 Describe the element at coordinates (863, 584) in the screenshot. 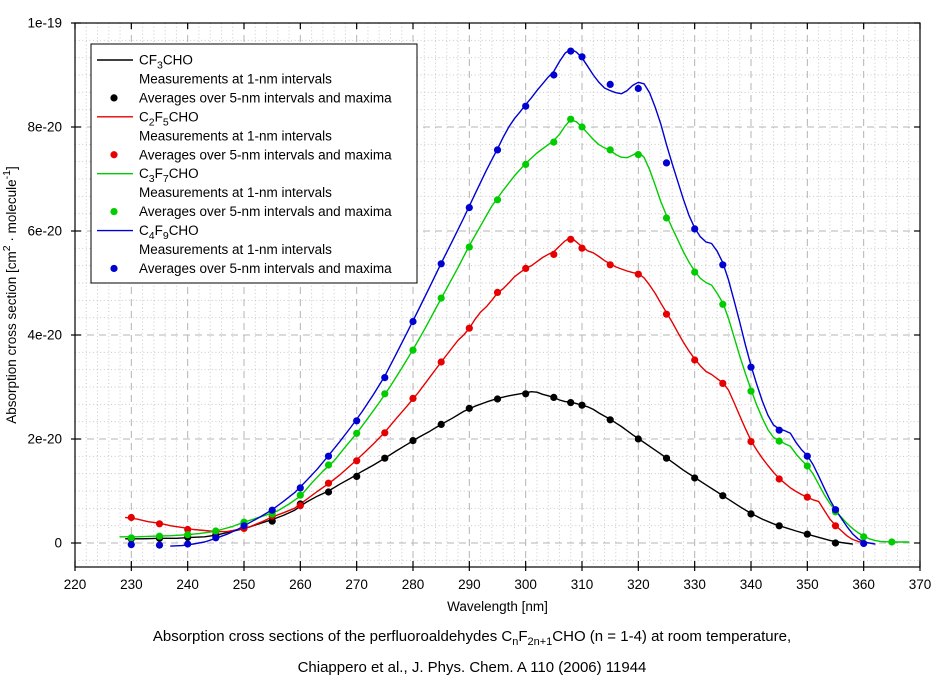

I see `x-tick-label: 360` at that location.